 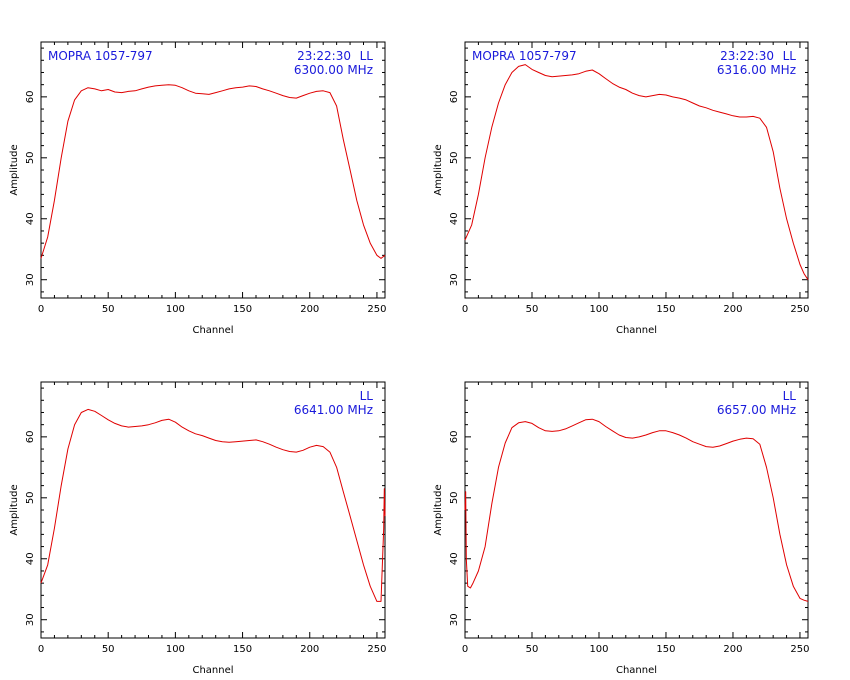 I want to click on frequency-label: 6316.00 MHz, so click(x=756, y=70).